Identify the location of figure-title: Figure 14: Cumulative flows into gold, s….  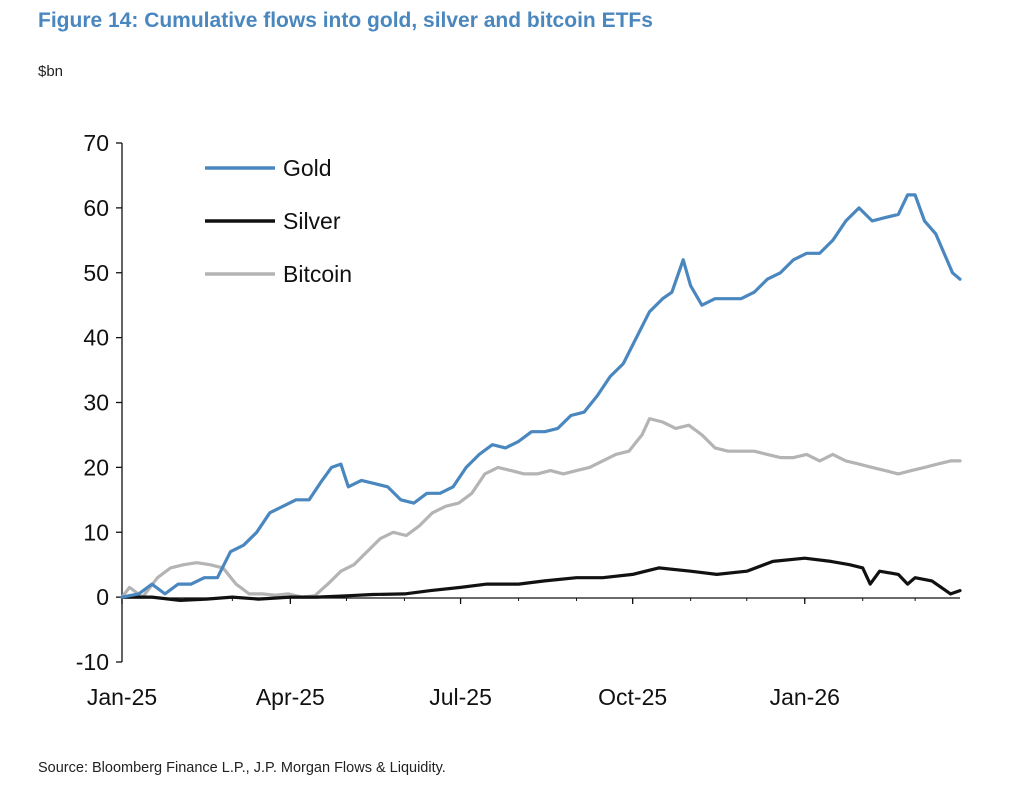
(345, 20).